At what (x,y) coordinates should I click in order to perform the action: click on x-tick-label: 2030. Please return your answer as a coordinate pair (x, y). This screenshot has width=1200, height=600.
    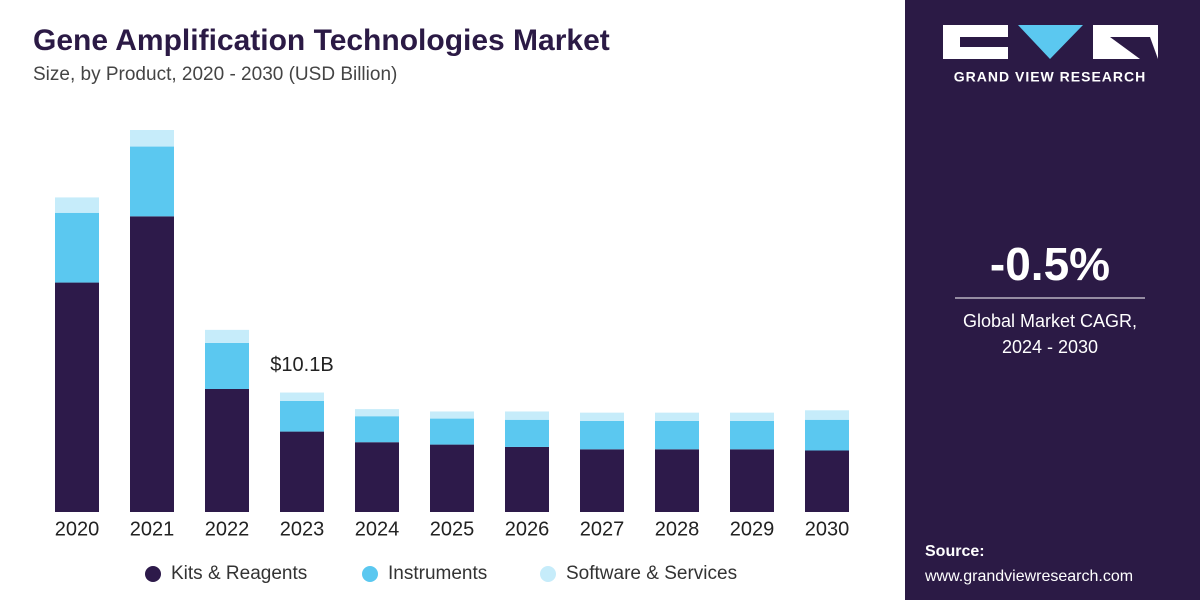
    Looking at the image, I should click on (827, 529).